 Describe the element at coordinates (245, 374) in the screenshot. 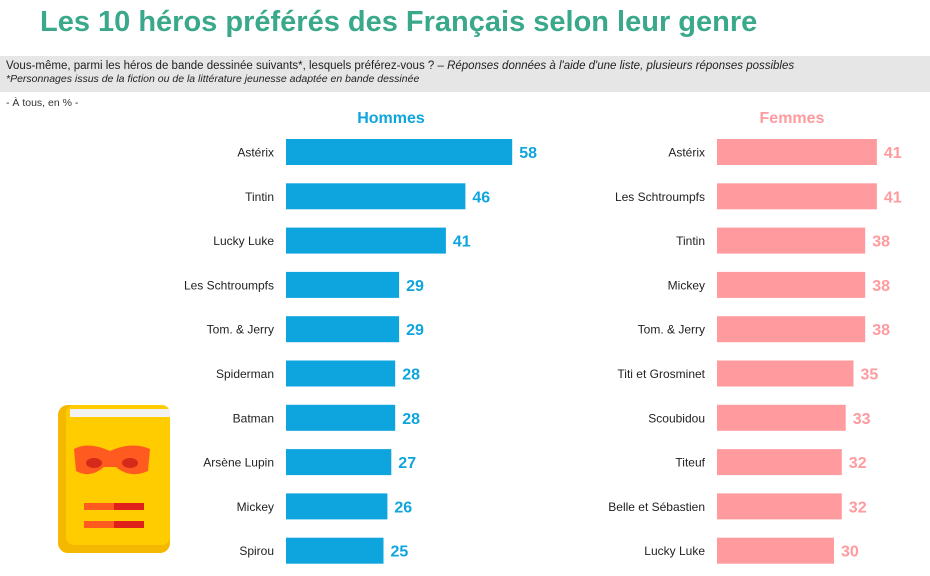

I see `category-label: Spiderman` at that location.